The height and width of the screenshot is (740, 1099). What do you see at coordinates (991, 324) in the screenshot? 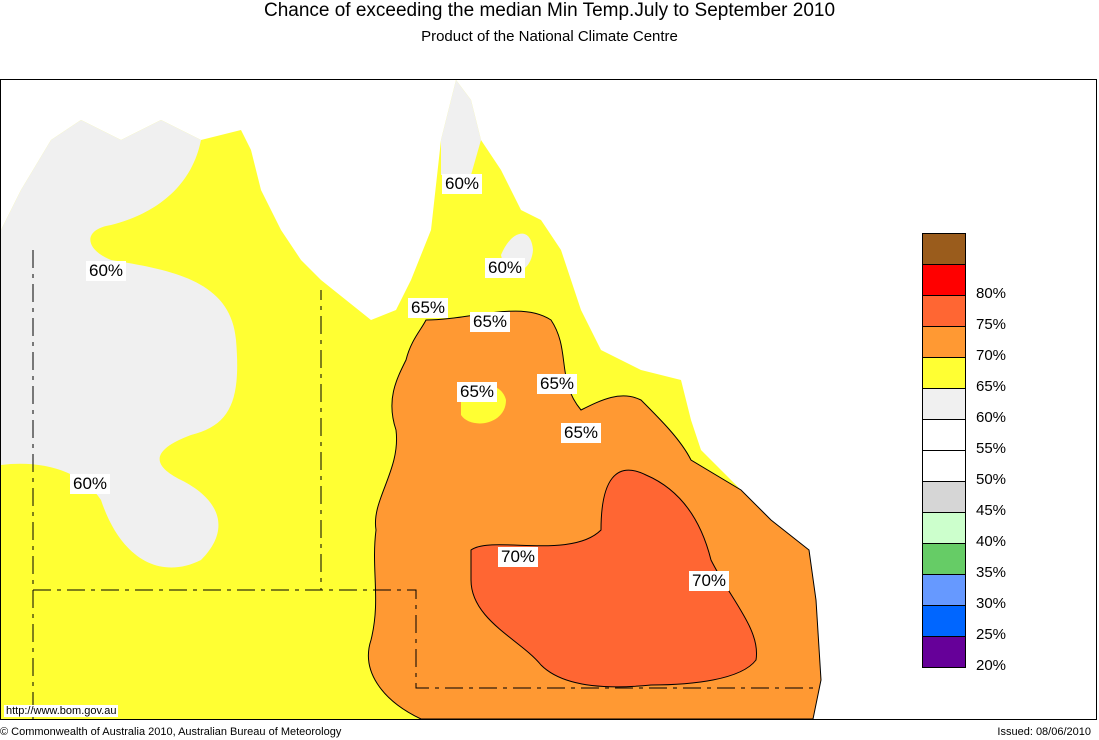
I see `legend-label: 75%` at bounding box center [991, 324].